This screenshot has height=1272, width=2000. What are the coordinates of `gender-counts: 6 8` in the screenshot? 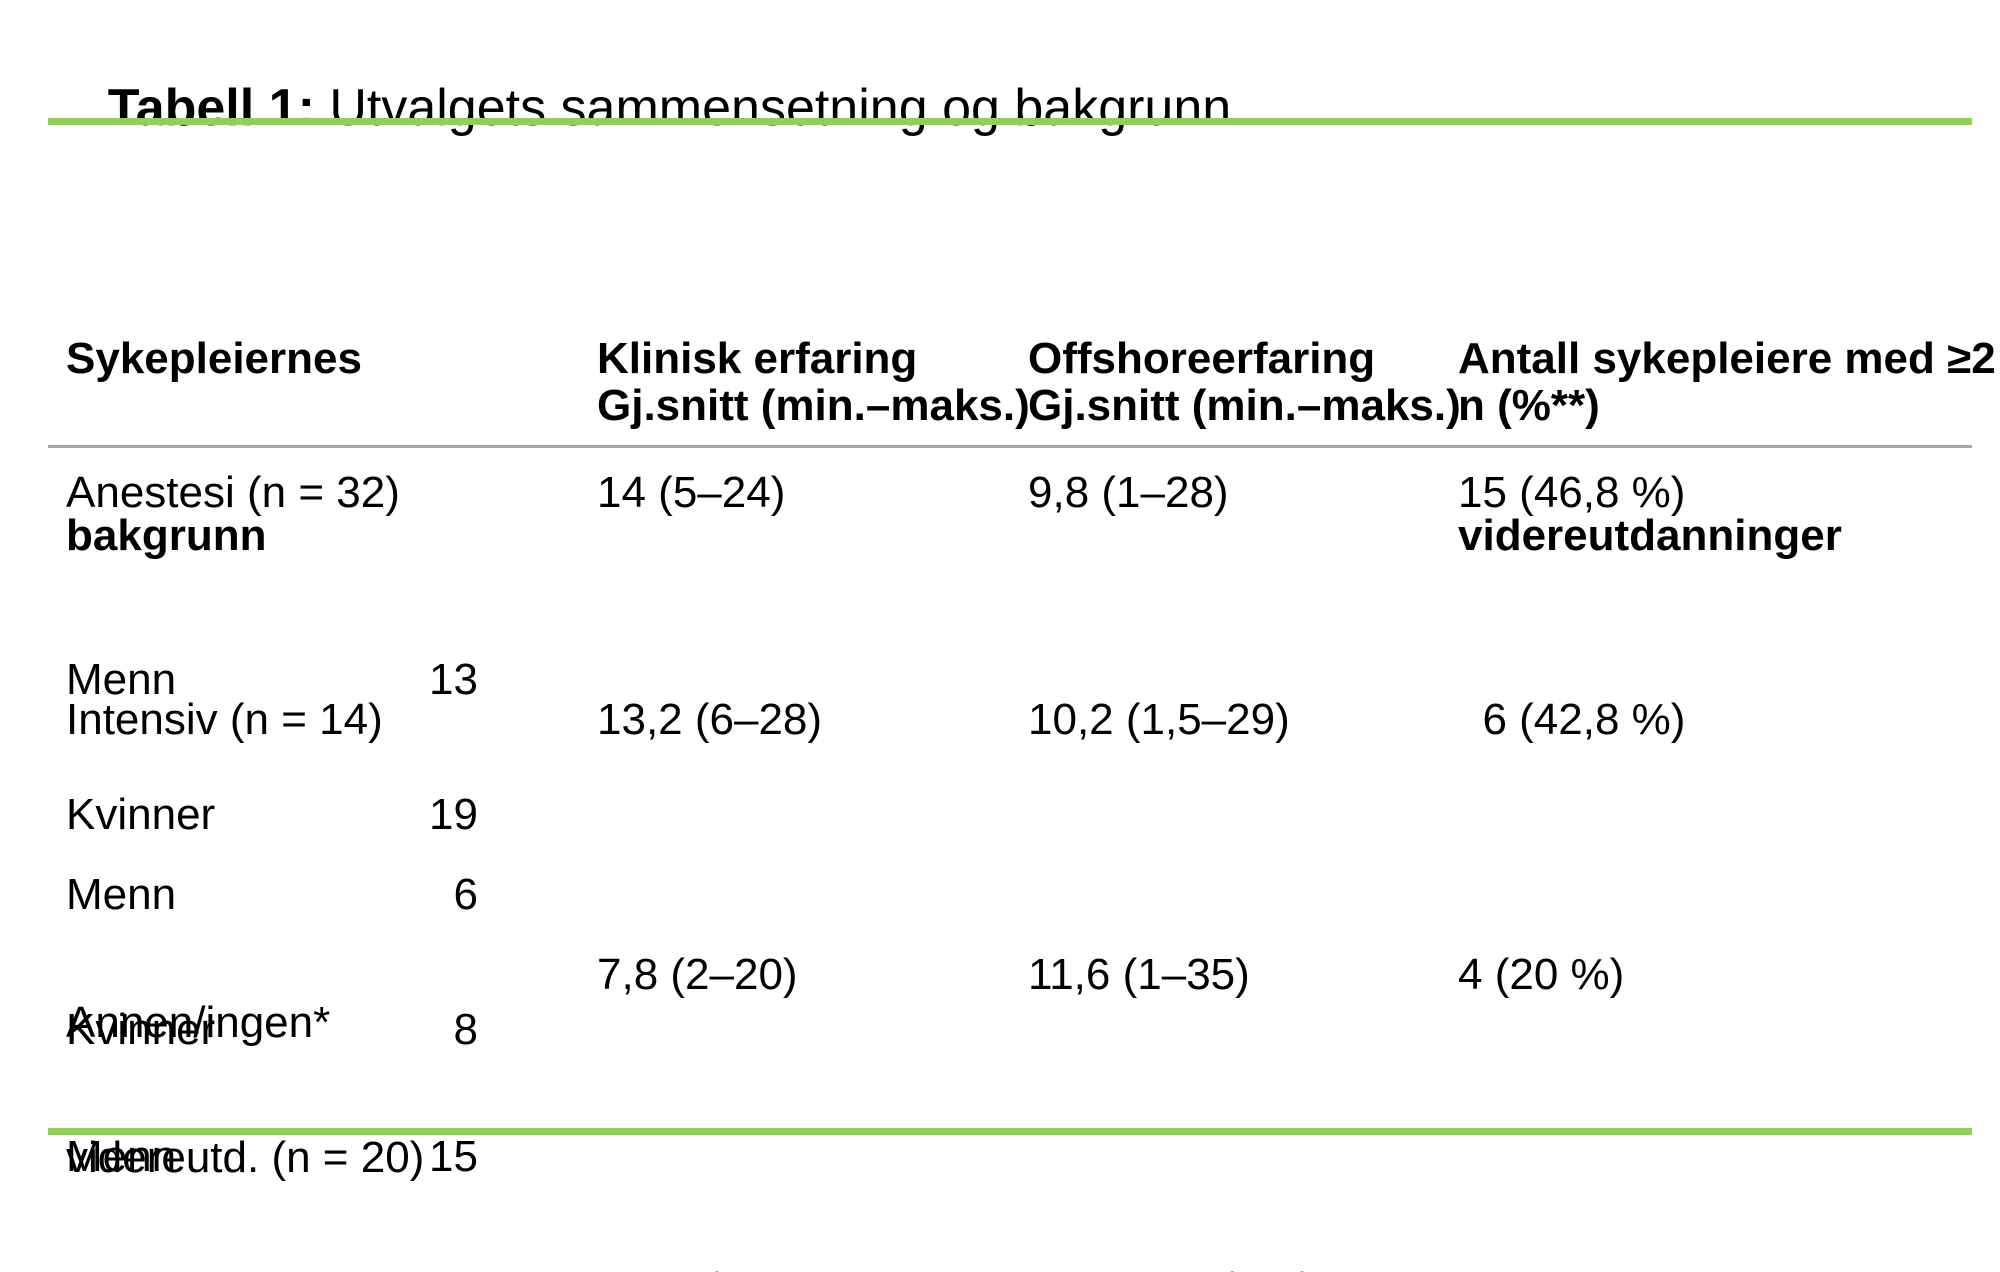 It's located at (272, 962).